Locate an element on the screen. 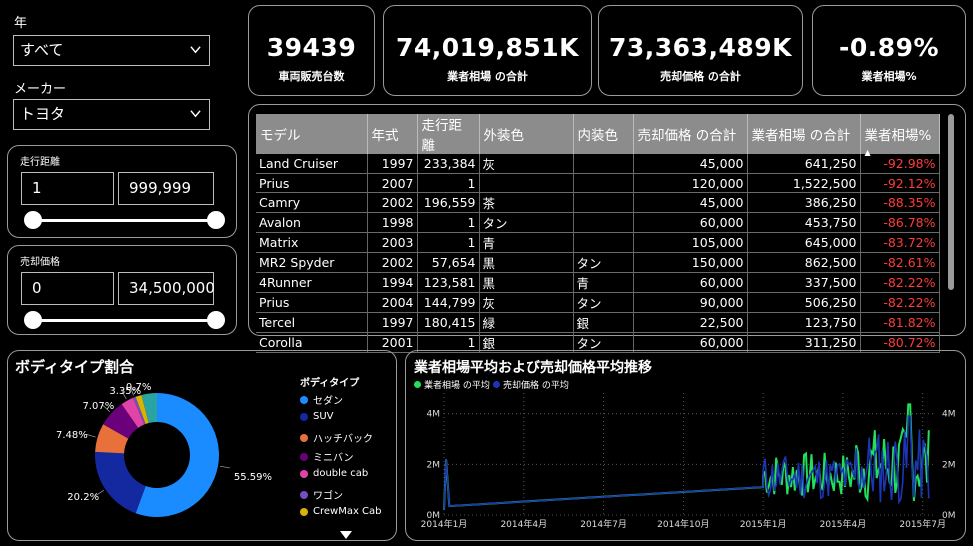  year-dropdown-value: すべて is located at coordinates (42, 50).